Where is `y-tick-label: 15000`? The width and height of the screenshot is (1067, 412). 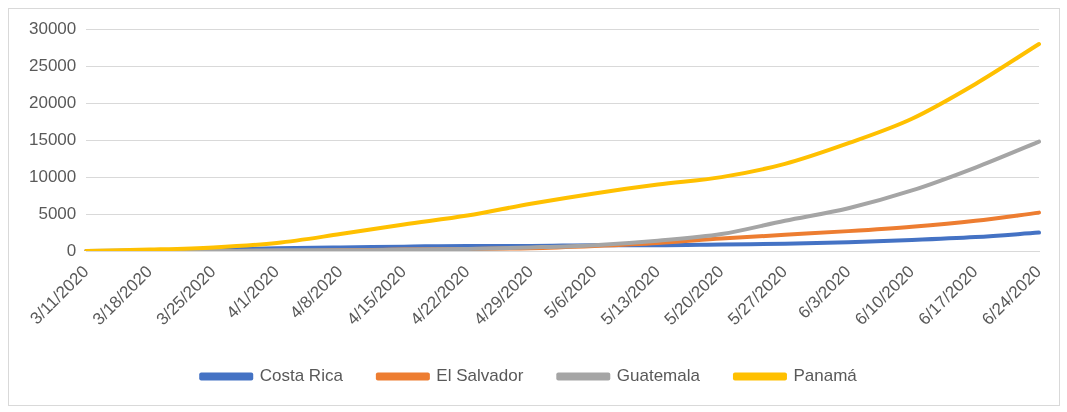
y-tick-label: 15000 is located at coordinates (52, 139).